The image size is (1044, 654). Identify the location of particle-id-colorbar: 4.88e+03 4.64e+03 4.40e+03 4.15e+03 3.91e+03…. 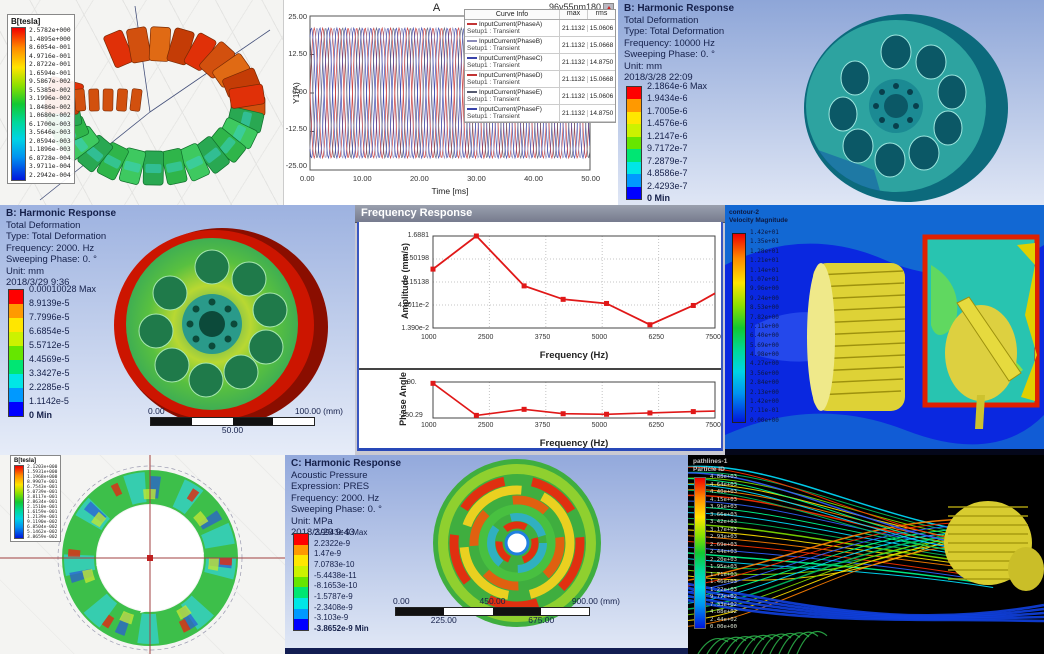
(715, 552).